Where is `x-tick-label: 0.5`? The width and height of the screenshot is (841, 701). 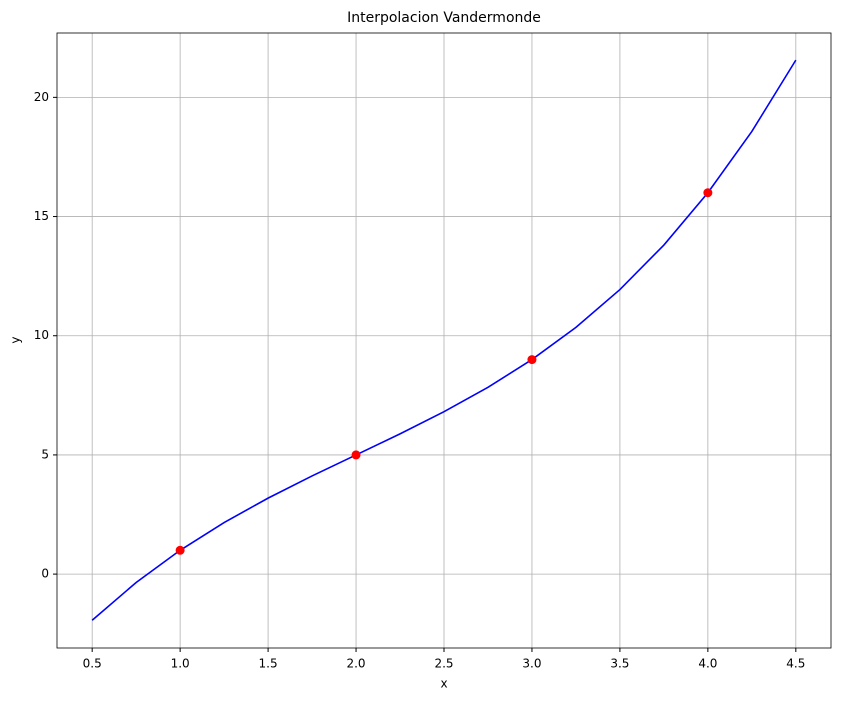
x-tick-label: 0.5 is located at coordinates (92, 664).